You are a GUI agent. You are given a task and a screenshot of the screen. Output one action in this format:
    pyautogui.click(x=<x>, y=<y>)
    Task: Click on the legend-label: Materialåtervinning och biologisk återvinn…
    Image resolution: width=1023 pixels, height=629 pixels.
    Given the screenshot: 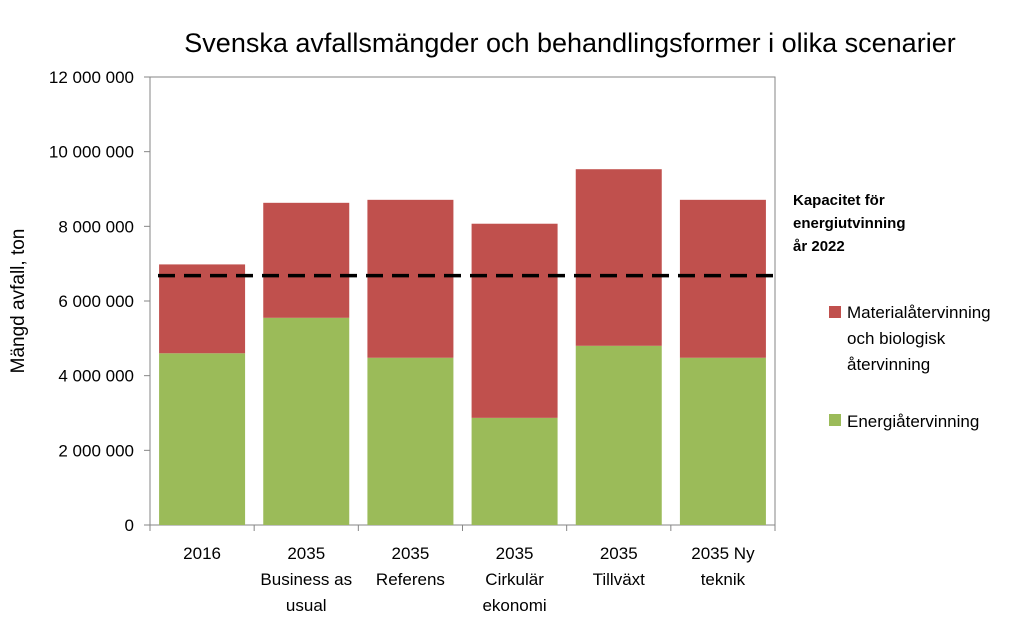 What is the action you would take?
    pyautogui.click(x=919, y=338)
    